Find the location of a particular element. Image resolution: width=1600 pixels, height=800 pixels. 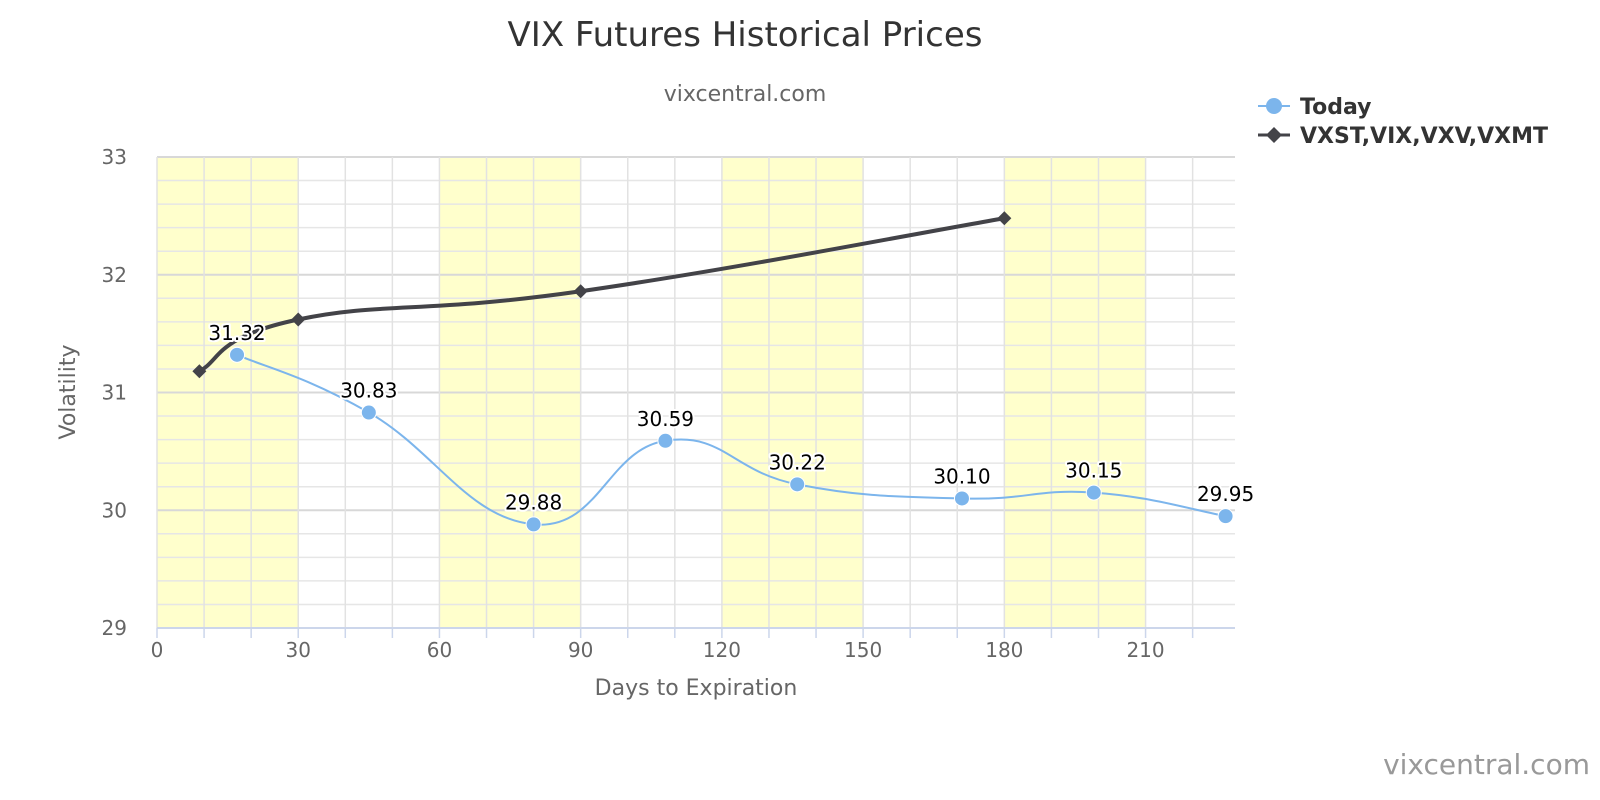

x-tick-label: 60 is located at coordinates (439, 650).